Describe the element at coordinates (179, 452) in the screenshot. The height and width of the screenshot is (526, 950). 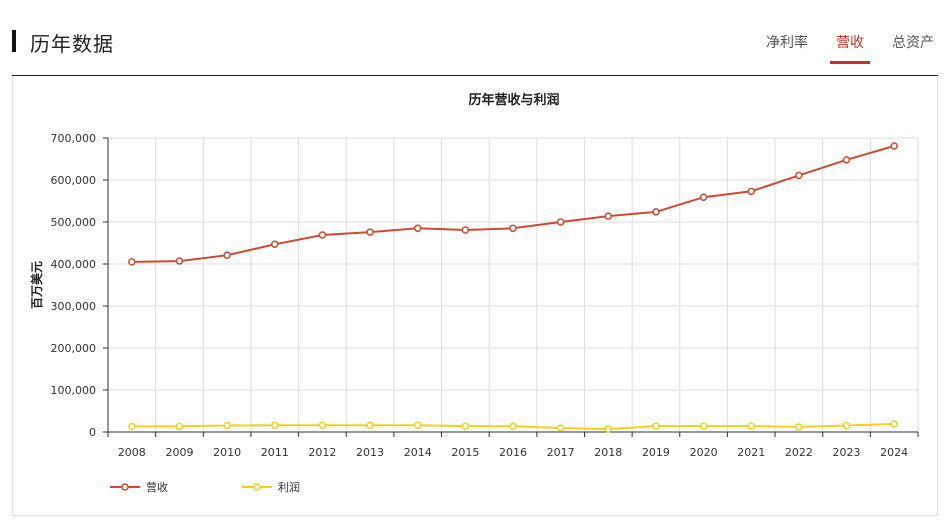
I see `x-tick-label: 2009` at that location.